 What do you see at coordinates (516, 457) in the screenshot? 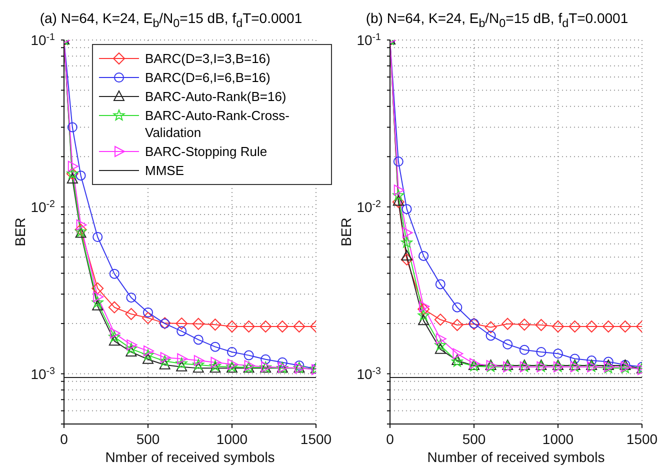
I see `x-axis-title: Number of received symbols` at bounding box center [516, 457].